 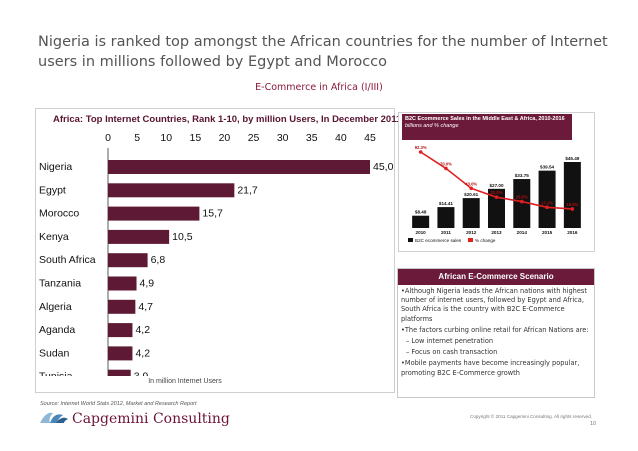 I want to click on category-label: Nigeria, so click(x=55, y=167).